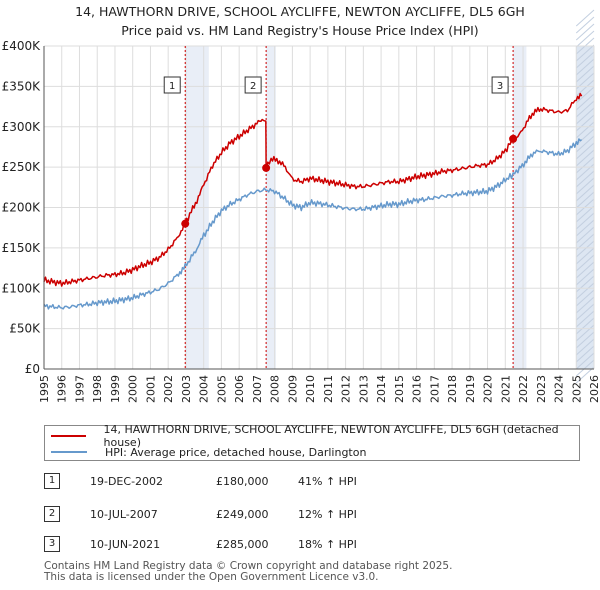 This screenshot has height=590, width=600. What do you see at coordinates (150, 389) in the screenshot?
I see `x-tick-label: 2001` at bounding box center [150, 389].